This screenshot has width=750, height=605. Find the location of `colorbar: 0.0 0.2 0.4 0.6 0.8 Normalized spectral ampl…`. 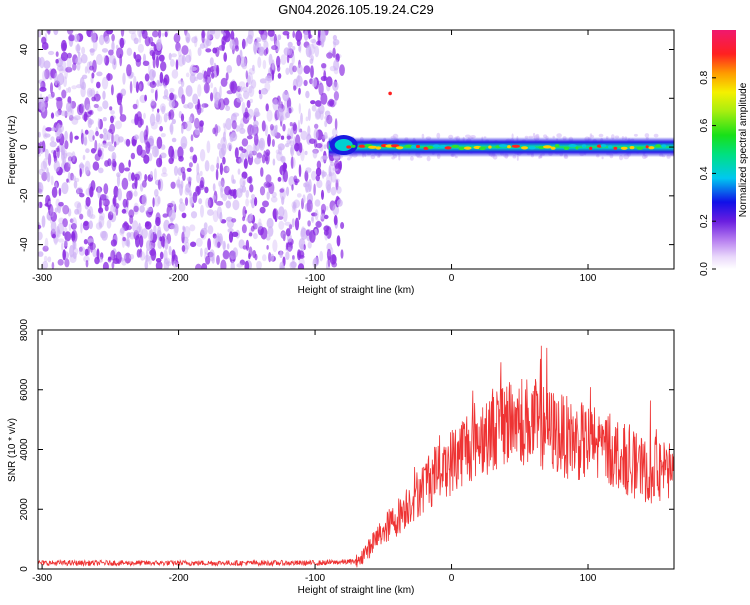

colorbar: 0.0 0.2 0.4 0.6 0.8 Normalized spectral ampl… is located at coordinates (724, 153).